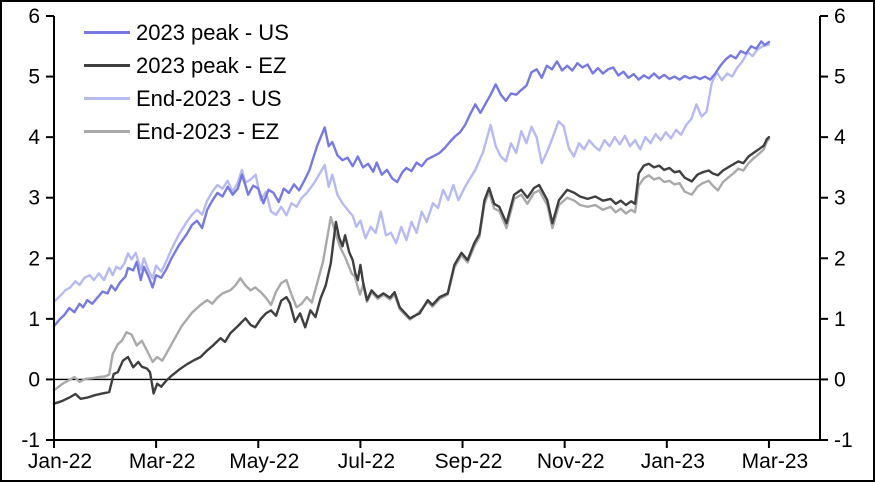  I want to click on y-axis-tick-label-right: 6, so click(840, 16).